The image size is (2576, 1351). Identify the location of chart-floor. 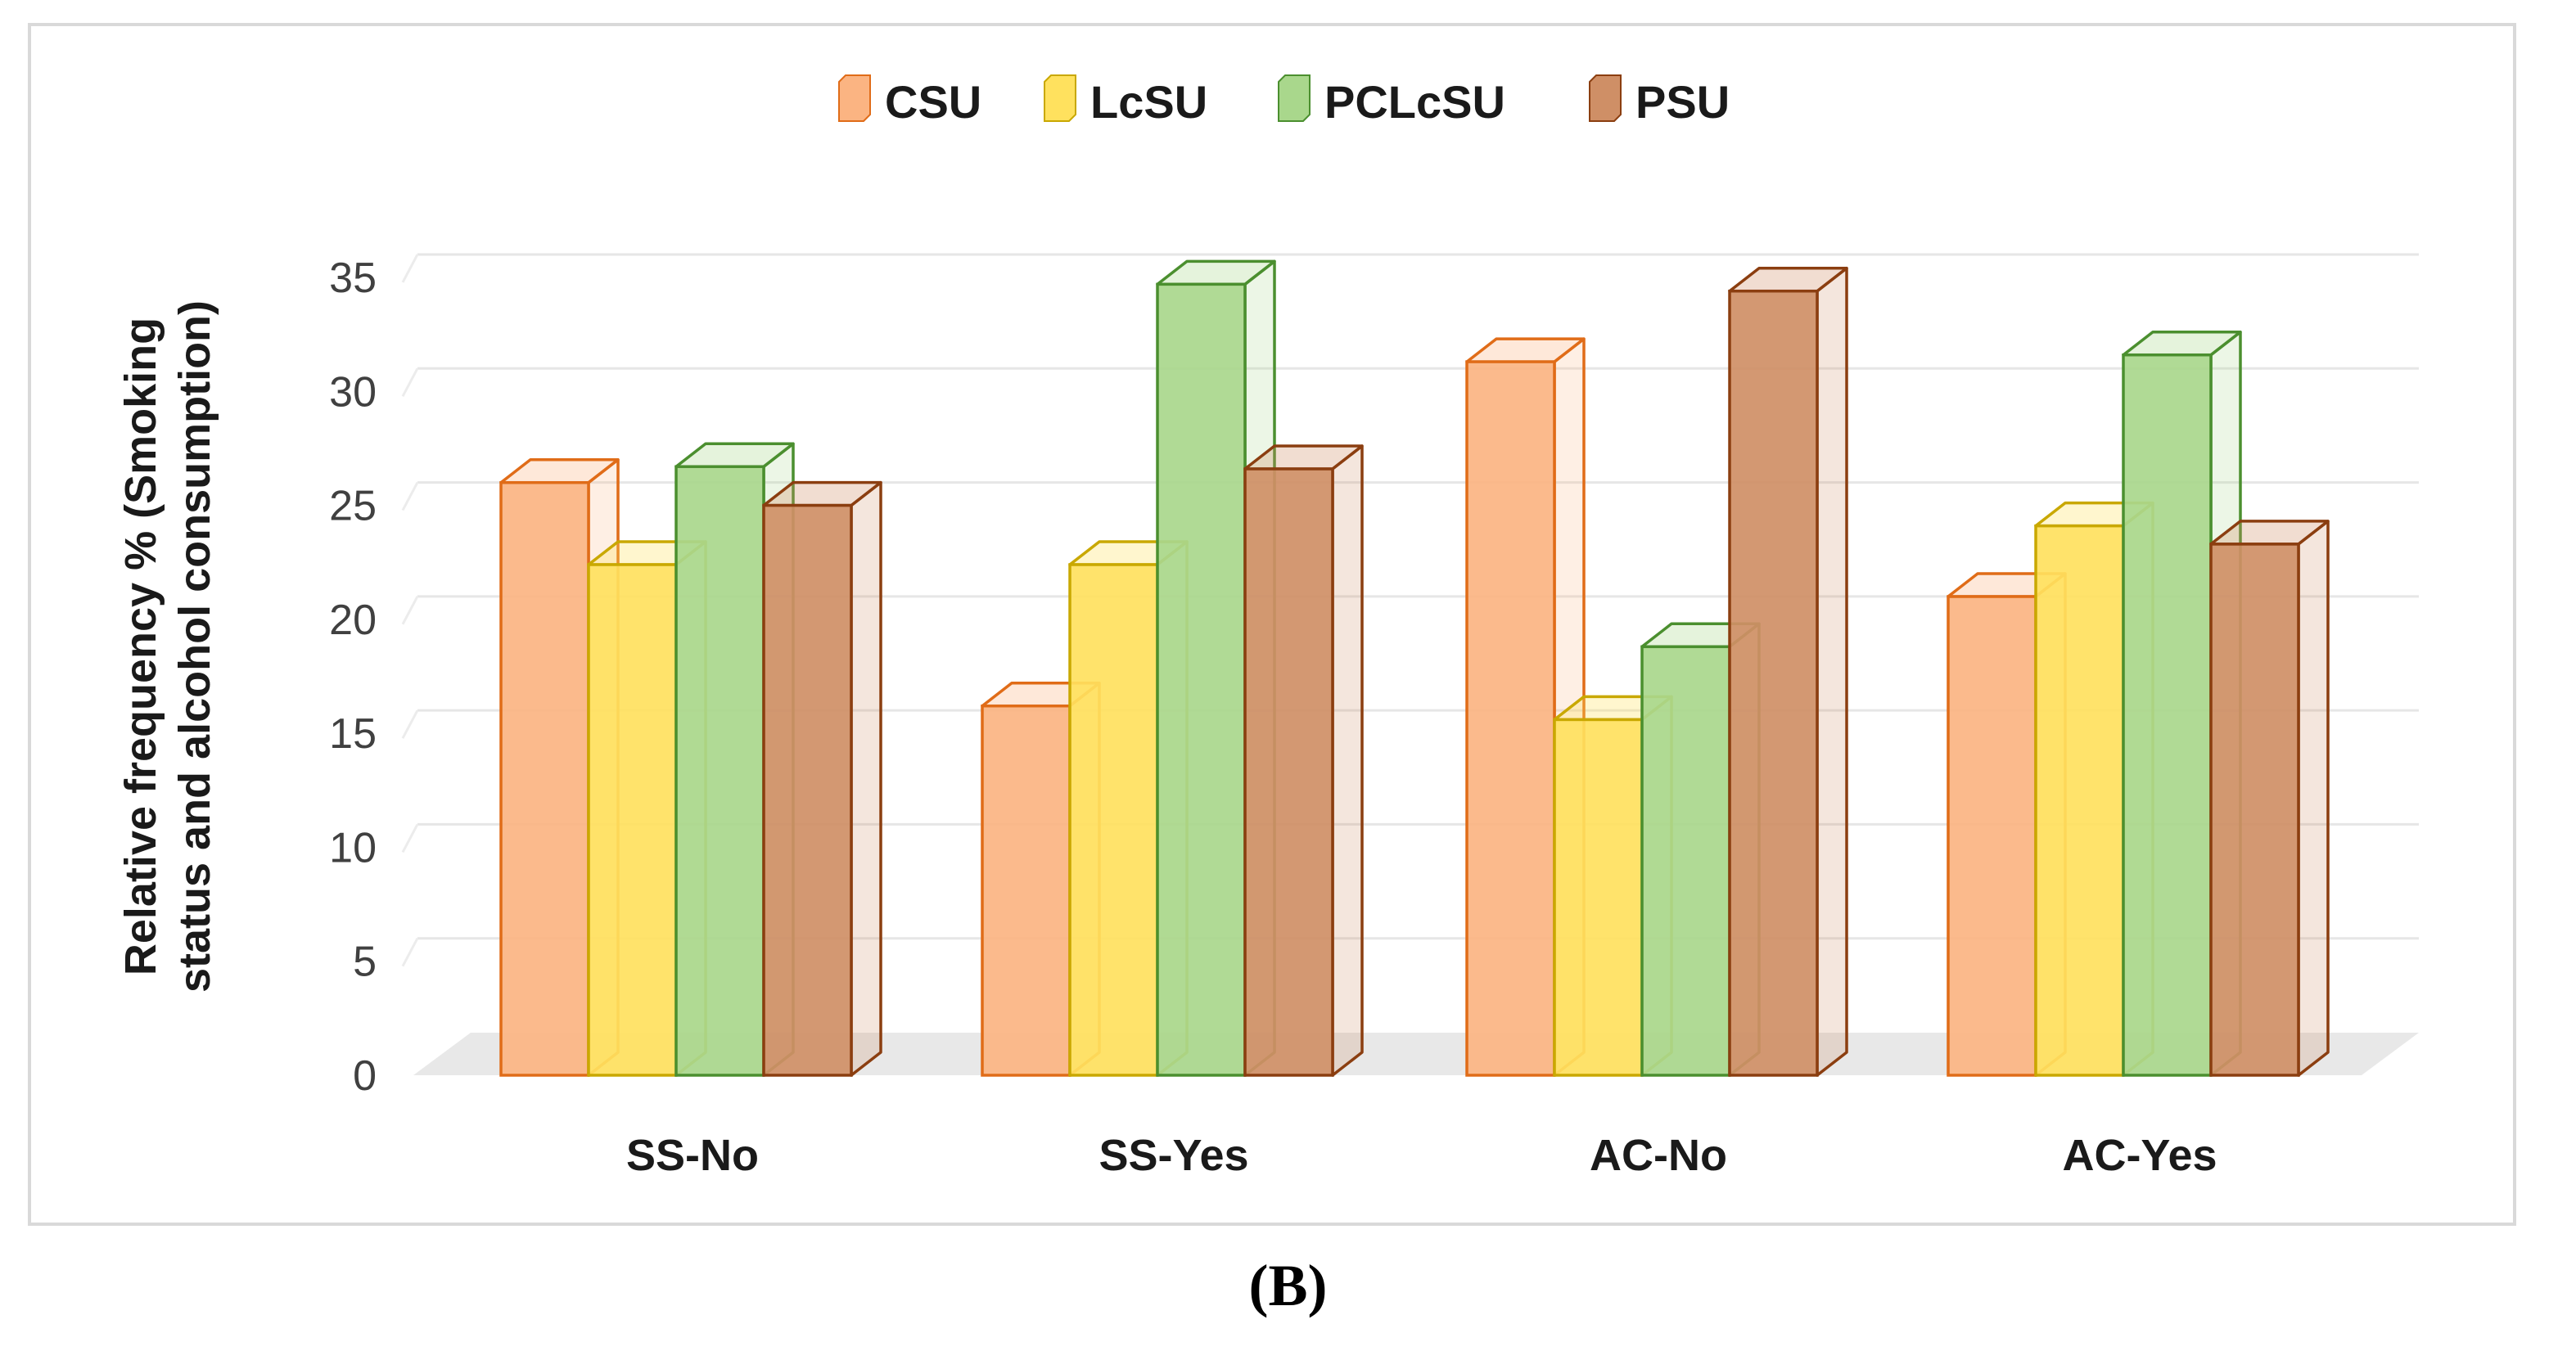
(1416, 1054).